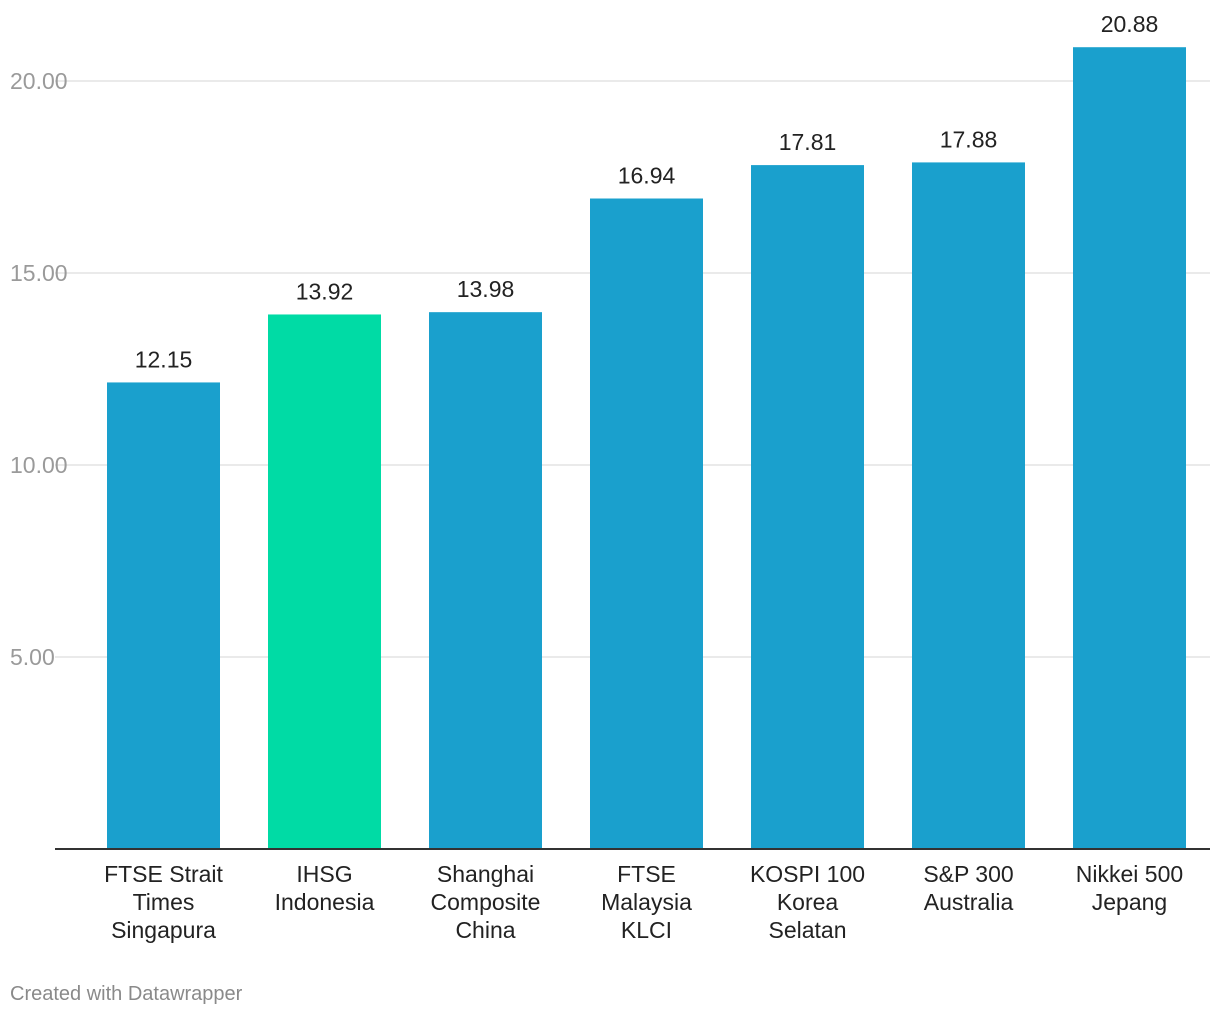 The width and height of the screenshot is (1220, 1020). Describe the element at coordinates (486, 902) in the screenshot. I see `x-tick-label: Shanghai Composite China` at that location.